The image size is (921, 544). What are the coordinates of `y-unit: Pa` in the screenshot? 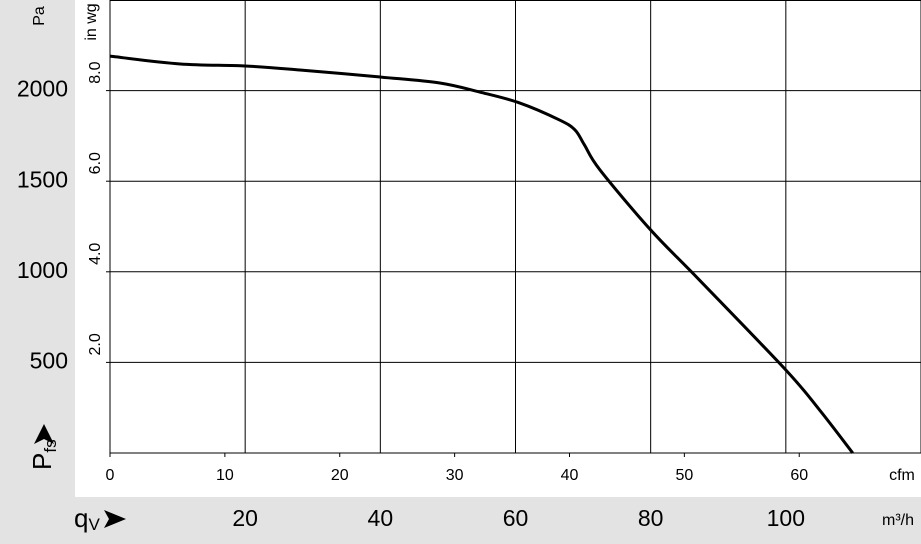 It's located at (39, 16).